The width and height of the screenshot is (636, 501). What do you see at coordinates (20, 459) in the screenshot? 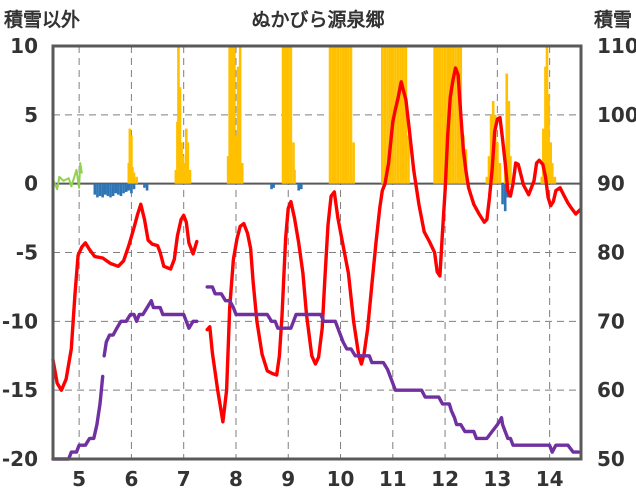
I see `y-left-tick-label: -20` at bounding box center [20, 459].